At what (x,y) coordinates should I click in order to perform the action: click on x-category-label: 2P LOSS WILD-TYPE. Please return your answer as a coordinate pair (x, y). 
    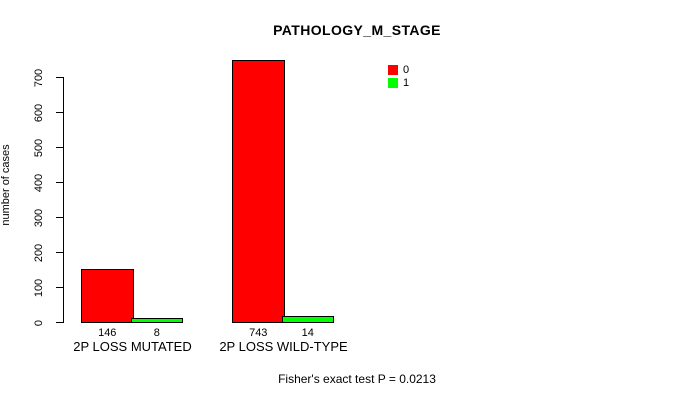
    Looking at the image, I should click on (283, 346).